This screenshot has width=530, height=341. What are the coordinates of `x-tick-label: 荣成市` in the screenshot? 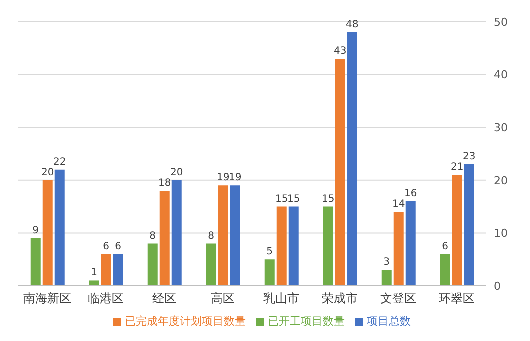 It's located at (340, 299).